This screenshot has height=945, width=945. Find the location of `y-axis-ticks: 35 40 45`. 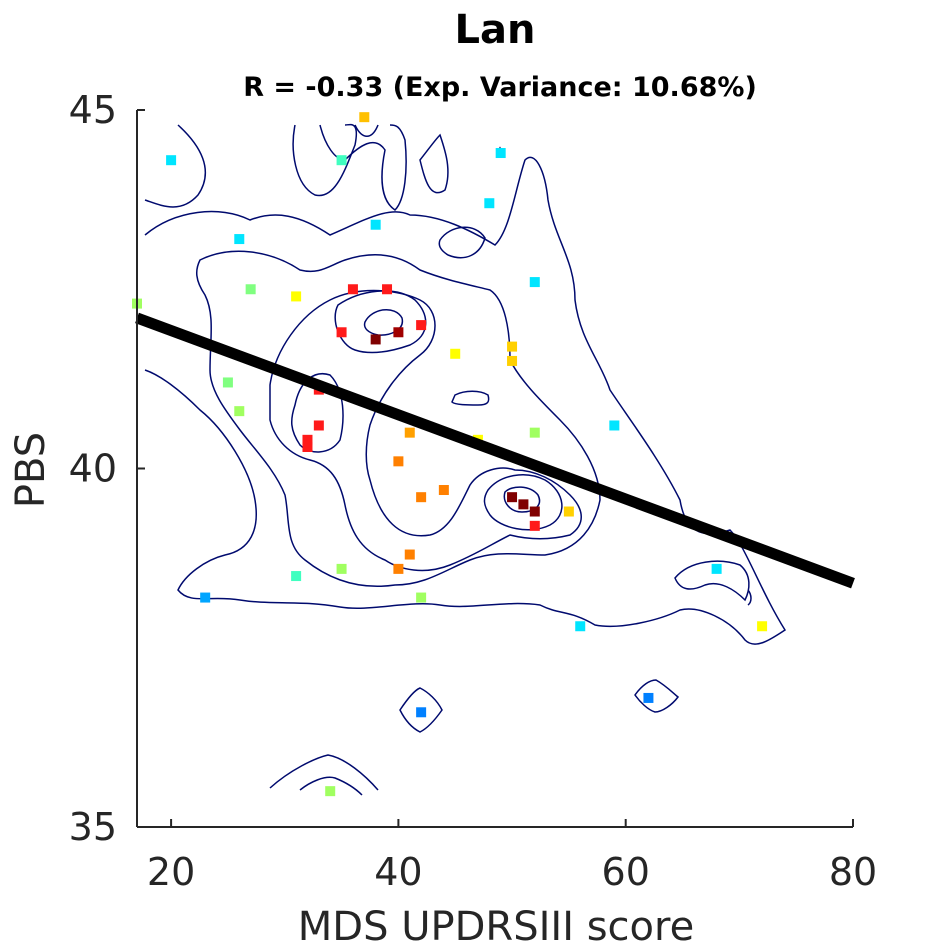

y-axis-ticks: 35 40 45 is located at coordinates (107, 468).